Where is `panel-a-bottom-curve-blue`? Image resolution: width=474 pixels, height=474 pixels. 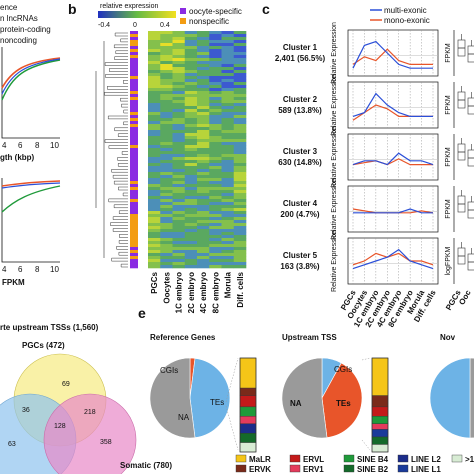
panel-a-bottom-curve-blue is located at coordinates (31, 185).